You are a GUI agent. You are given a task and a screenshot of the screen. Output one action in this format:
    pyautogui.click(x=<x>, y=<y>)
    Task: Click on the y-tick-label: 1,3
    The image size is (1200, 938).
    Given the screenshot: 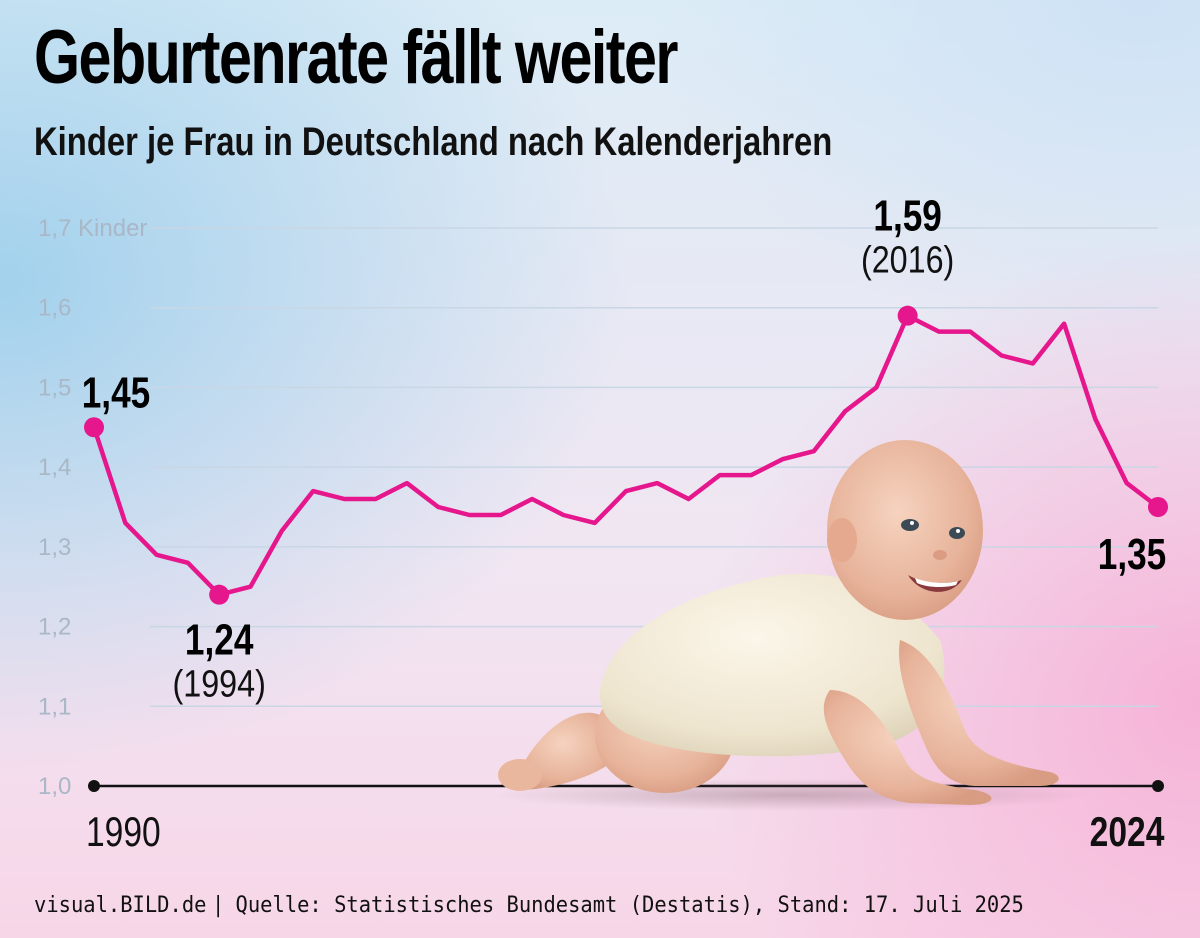 What is the action you would take?
    pyautogui.click(x=54, y=547)
    